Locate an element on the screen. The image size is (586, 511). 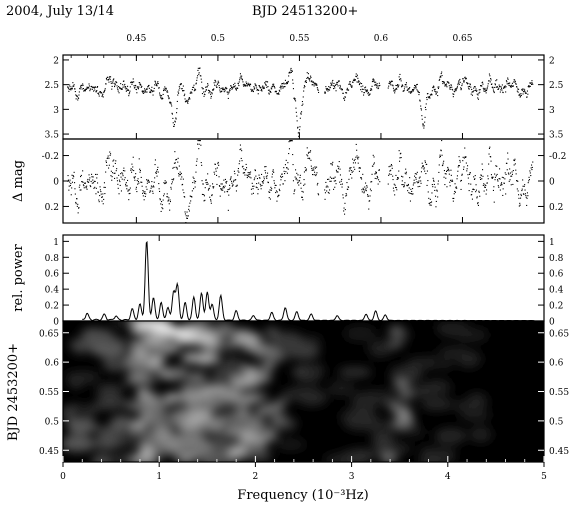
power-y-tick-label: 1 is located at coordinates (56, 243).